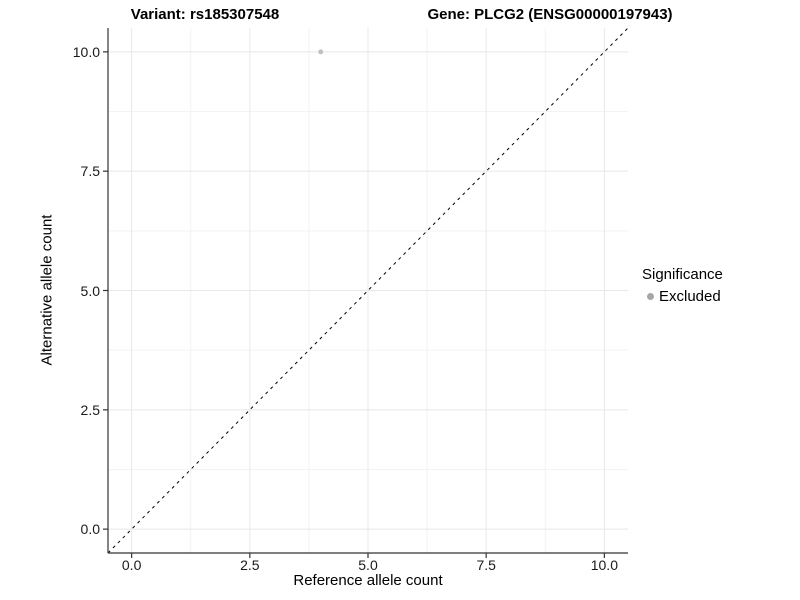 The height and width of the screenshot is (600, 800). What do you see at coordinates (90, 290) in the screenshot?
I see `y-tick-label: 5.0` at bounding box center [90, 290].